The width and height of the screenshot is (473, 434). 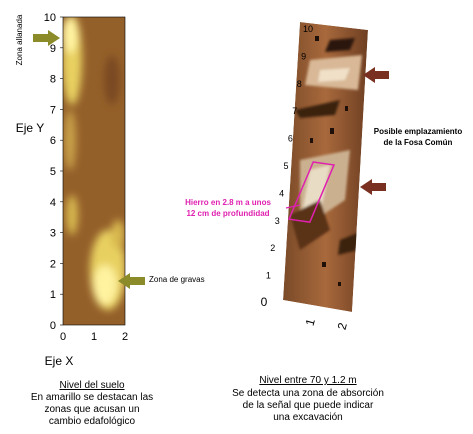 I want to click on caption-line: Se detecta una zona de absorción, so click(x=308, y=393).